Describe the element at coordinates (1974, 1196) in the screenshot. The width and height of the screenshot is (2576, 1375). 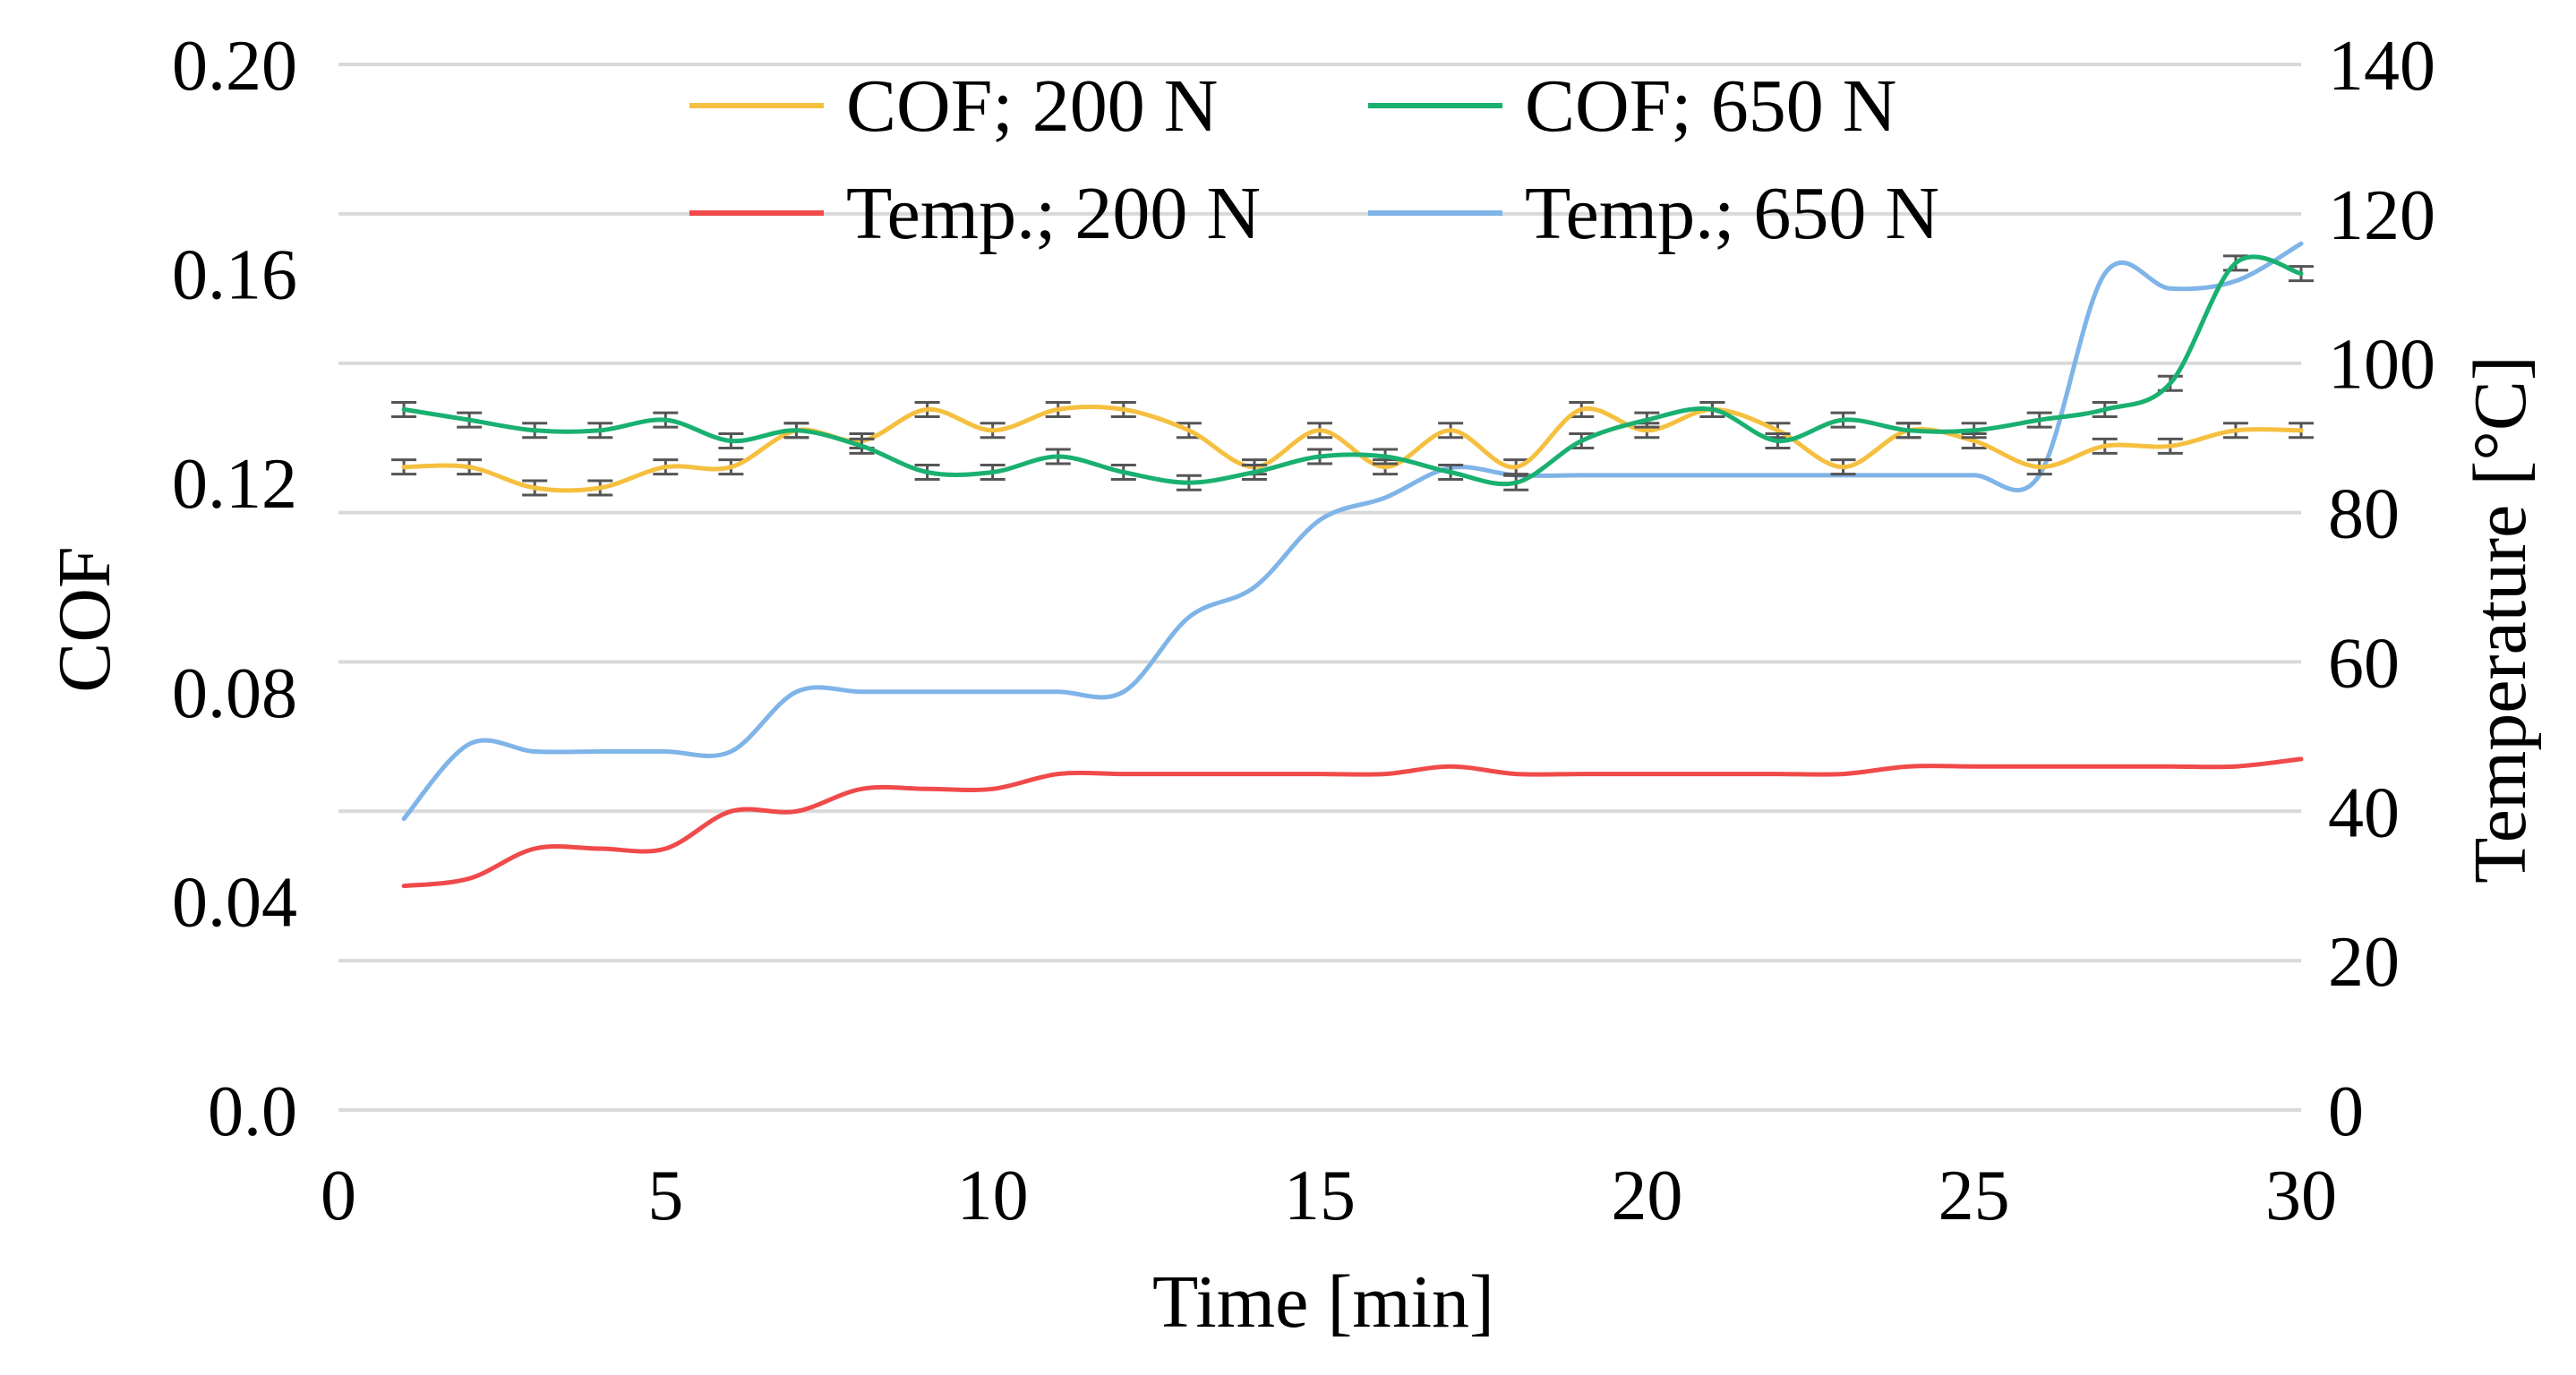
I see `x-tick-label: 25` at that location.